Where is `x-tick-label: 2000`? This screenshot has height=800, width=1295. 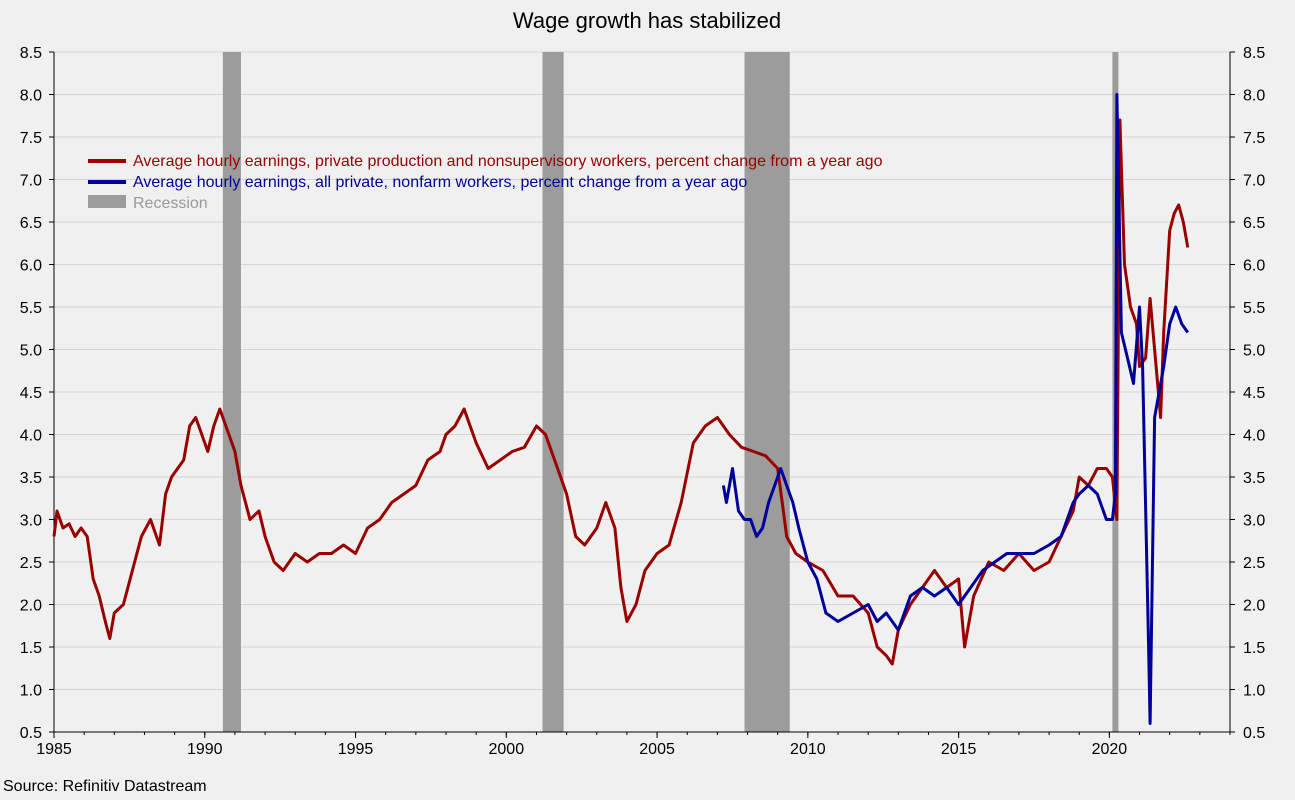
x-tick-label: 2000 is located at coordinates (507, 749).